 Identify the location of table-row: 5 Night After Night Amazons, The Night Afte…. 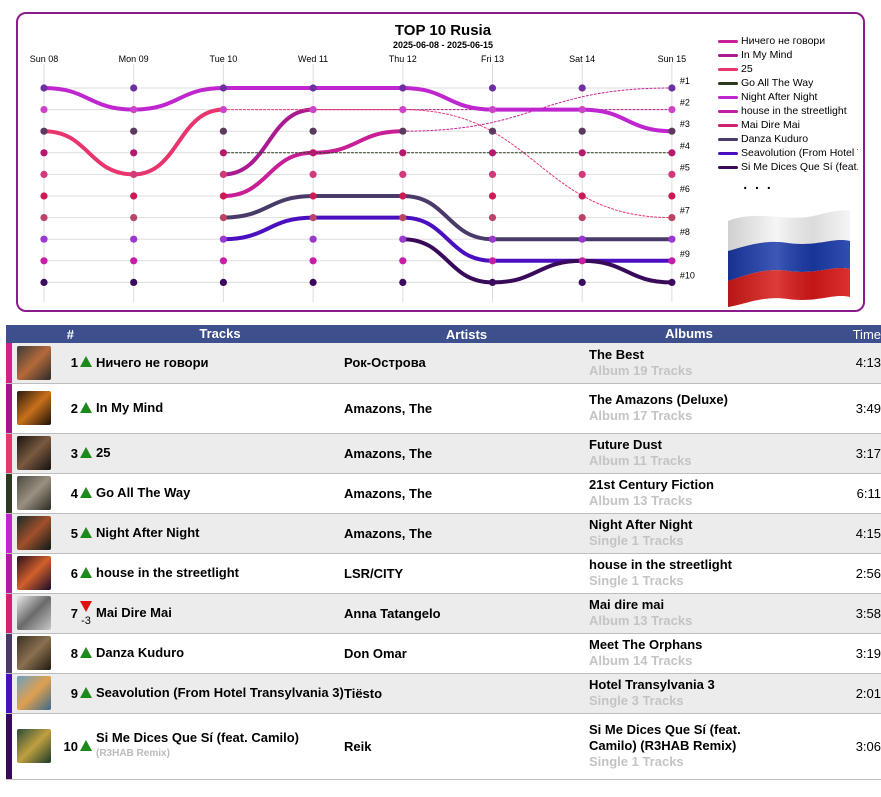
(443, 533).